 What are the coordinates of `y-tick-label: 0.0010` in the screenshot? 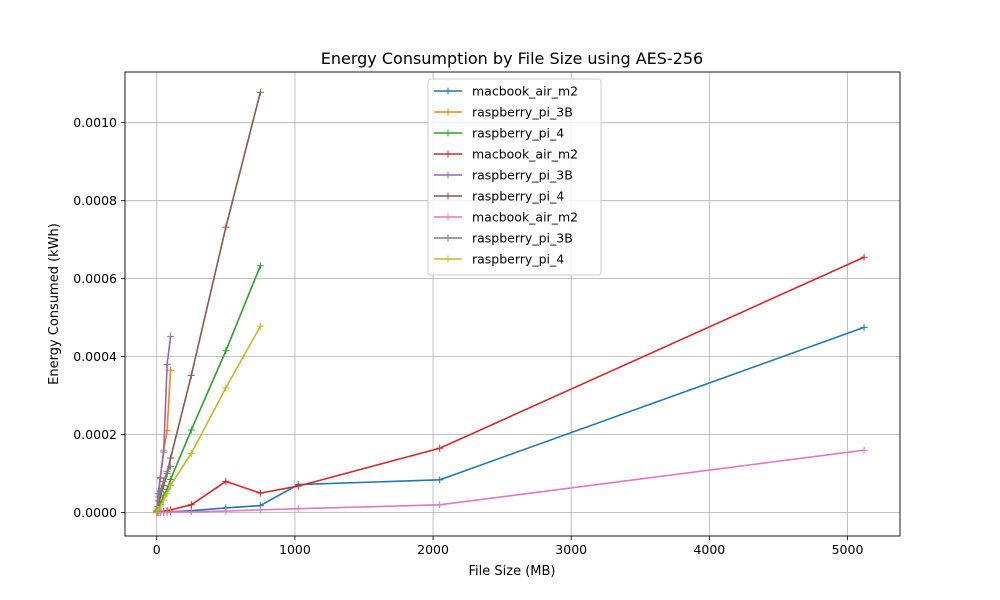 It's located at (95, 122).